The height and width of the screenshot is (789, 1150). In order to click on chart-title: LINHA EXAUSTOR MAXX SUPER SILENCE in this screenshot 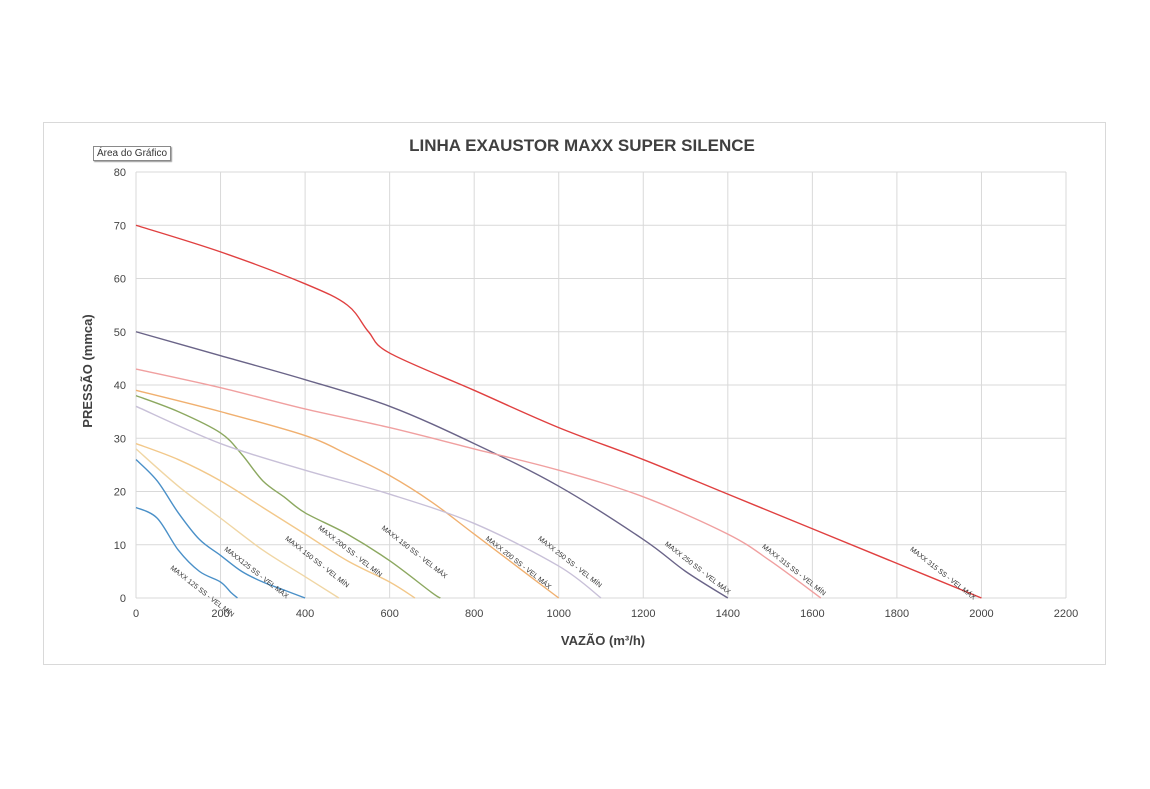, I will do `click(582, 145)`.